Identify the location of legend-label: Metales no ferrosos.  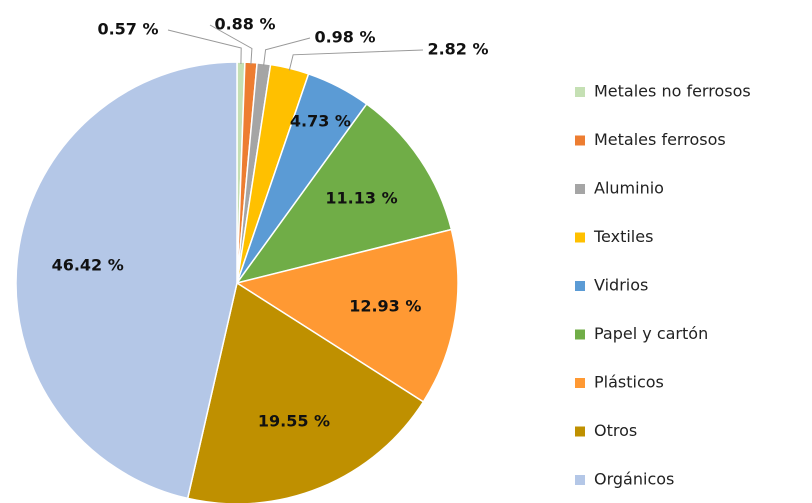
(672, 91).